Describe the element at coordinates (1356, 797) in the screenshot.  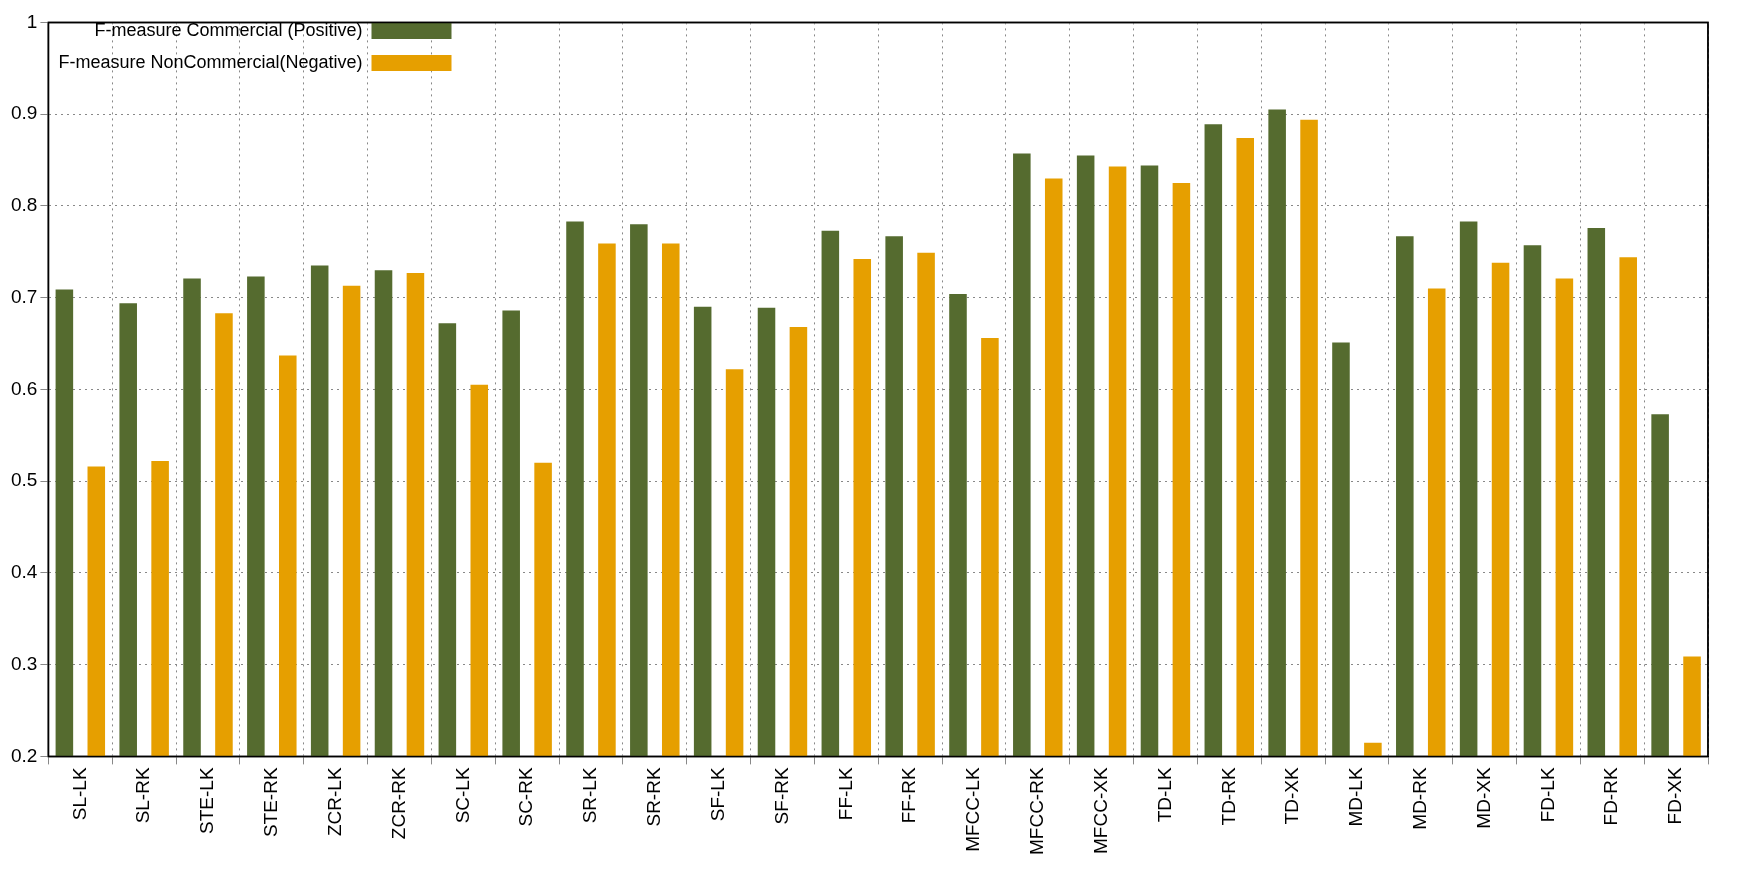
I see `x-tick-label: MD-LK` at that location.